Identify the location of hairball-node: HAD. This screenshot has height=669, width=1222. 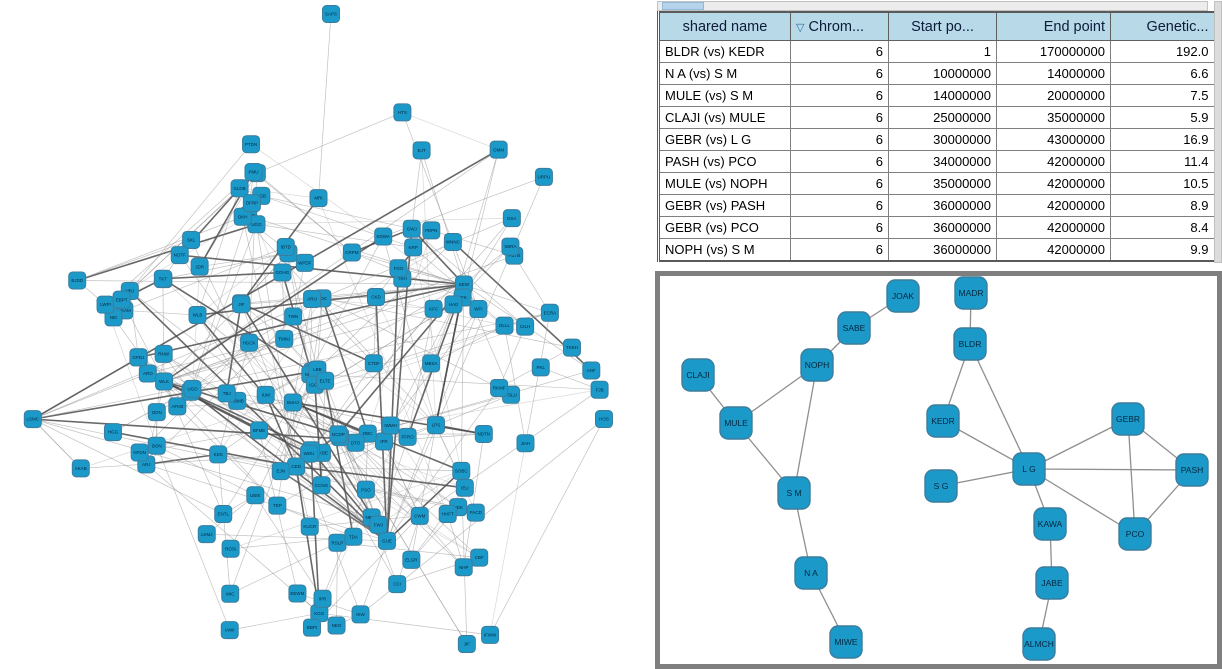
(453, 304).